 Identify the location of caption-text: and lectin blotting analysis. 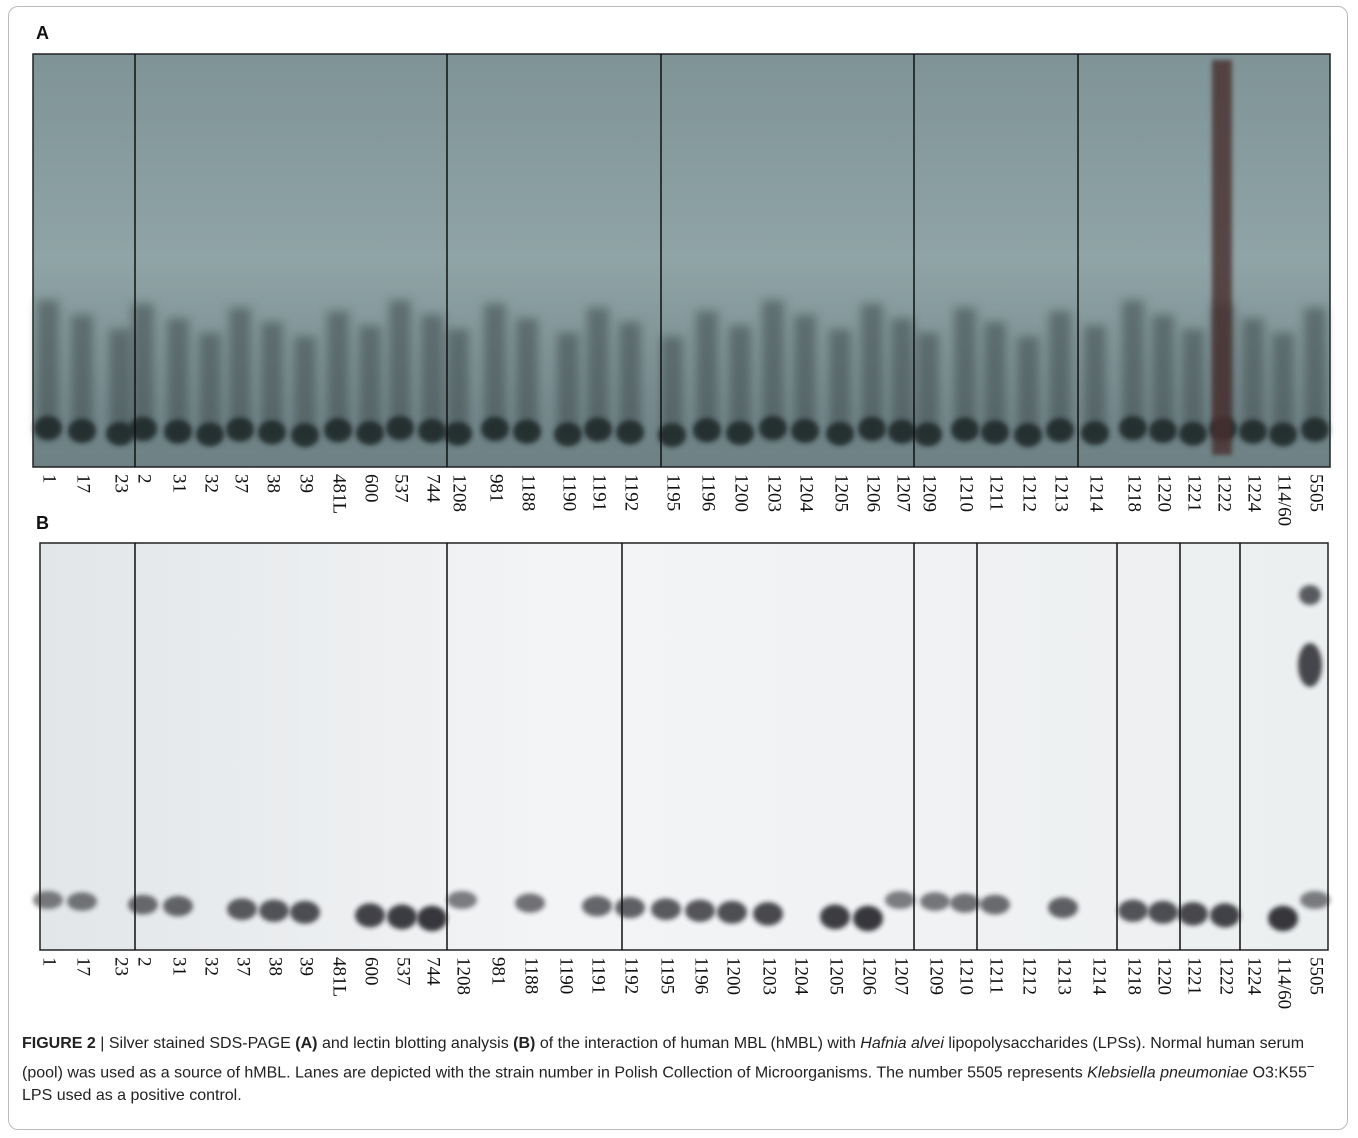
(415, 1043).